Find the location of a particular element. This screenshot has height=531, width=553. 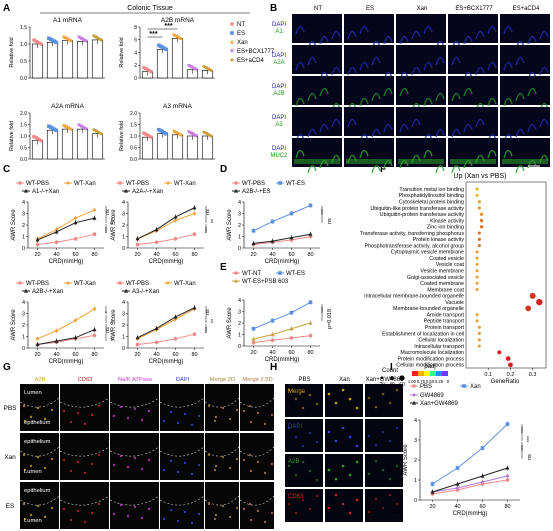

legend-entry: WT-Xan is located at coordinates (85, 184).